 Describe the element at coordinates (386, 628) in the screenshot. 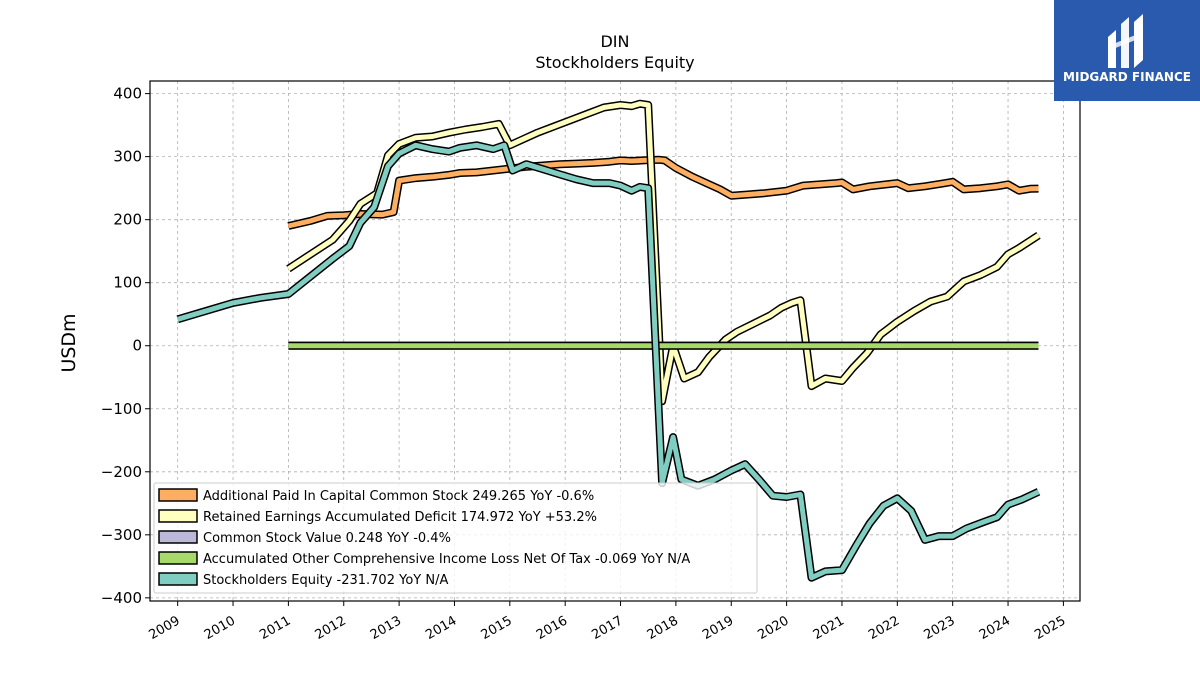

I see `x-tick-label: 2013` at that location.